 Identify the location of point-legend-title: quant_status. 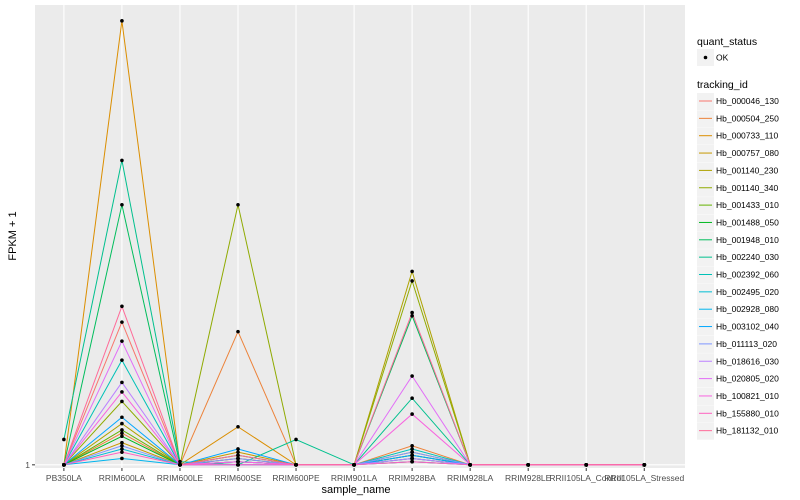
(727, 42).